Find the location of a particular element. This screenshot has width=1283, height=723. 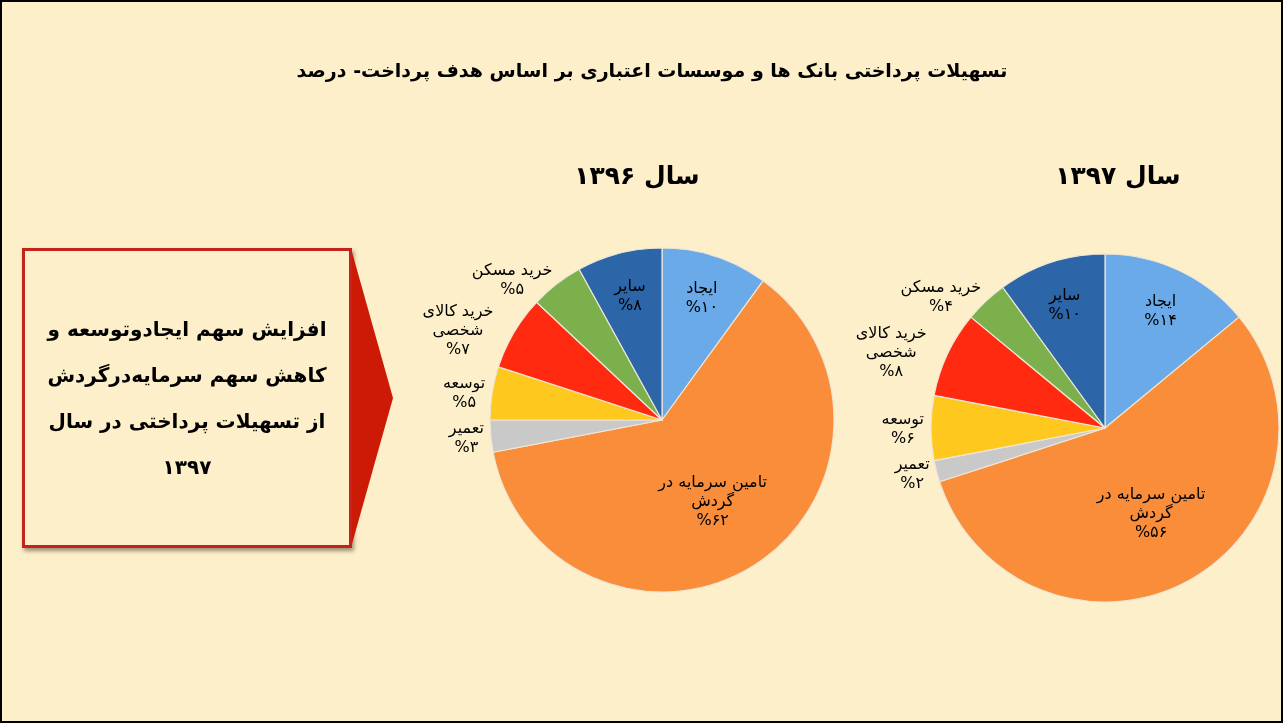

data-label: %۵۶ is located at coordinates (1151, 531).